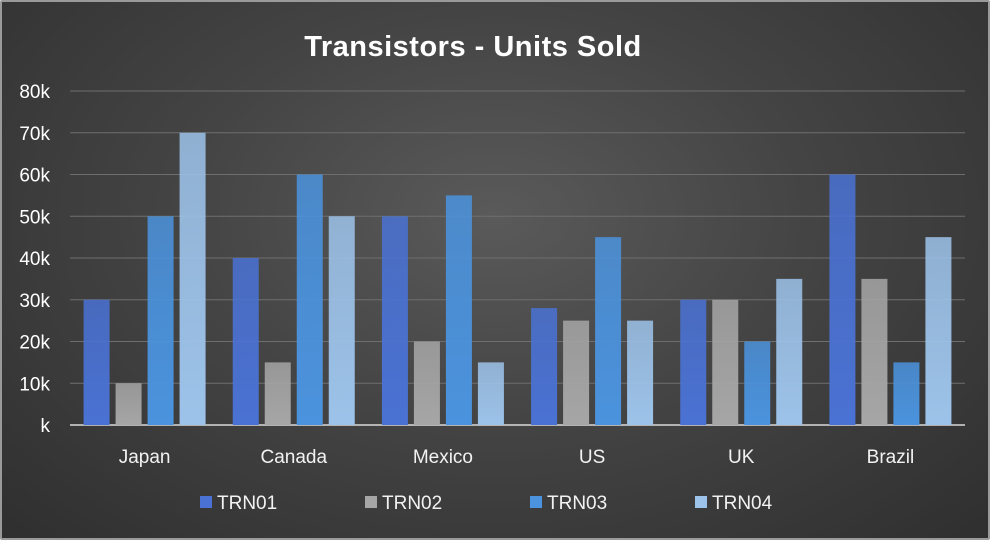 The width and height of the screenshot is (990, 540). Describe the element at coordinates (34, 92) in the screenshot. I see `y-tick-label: 80k` at that location.